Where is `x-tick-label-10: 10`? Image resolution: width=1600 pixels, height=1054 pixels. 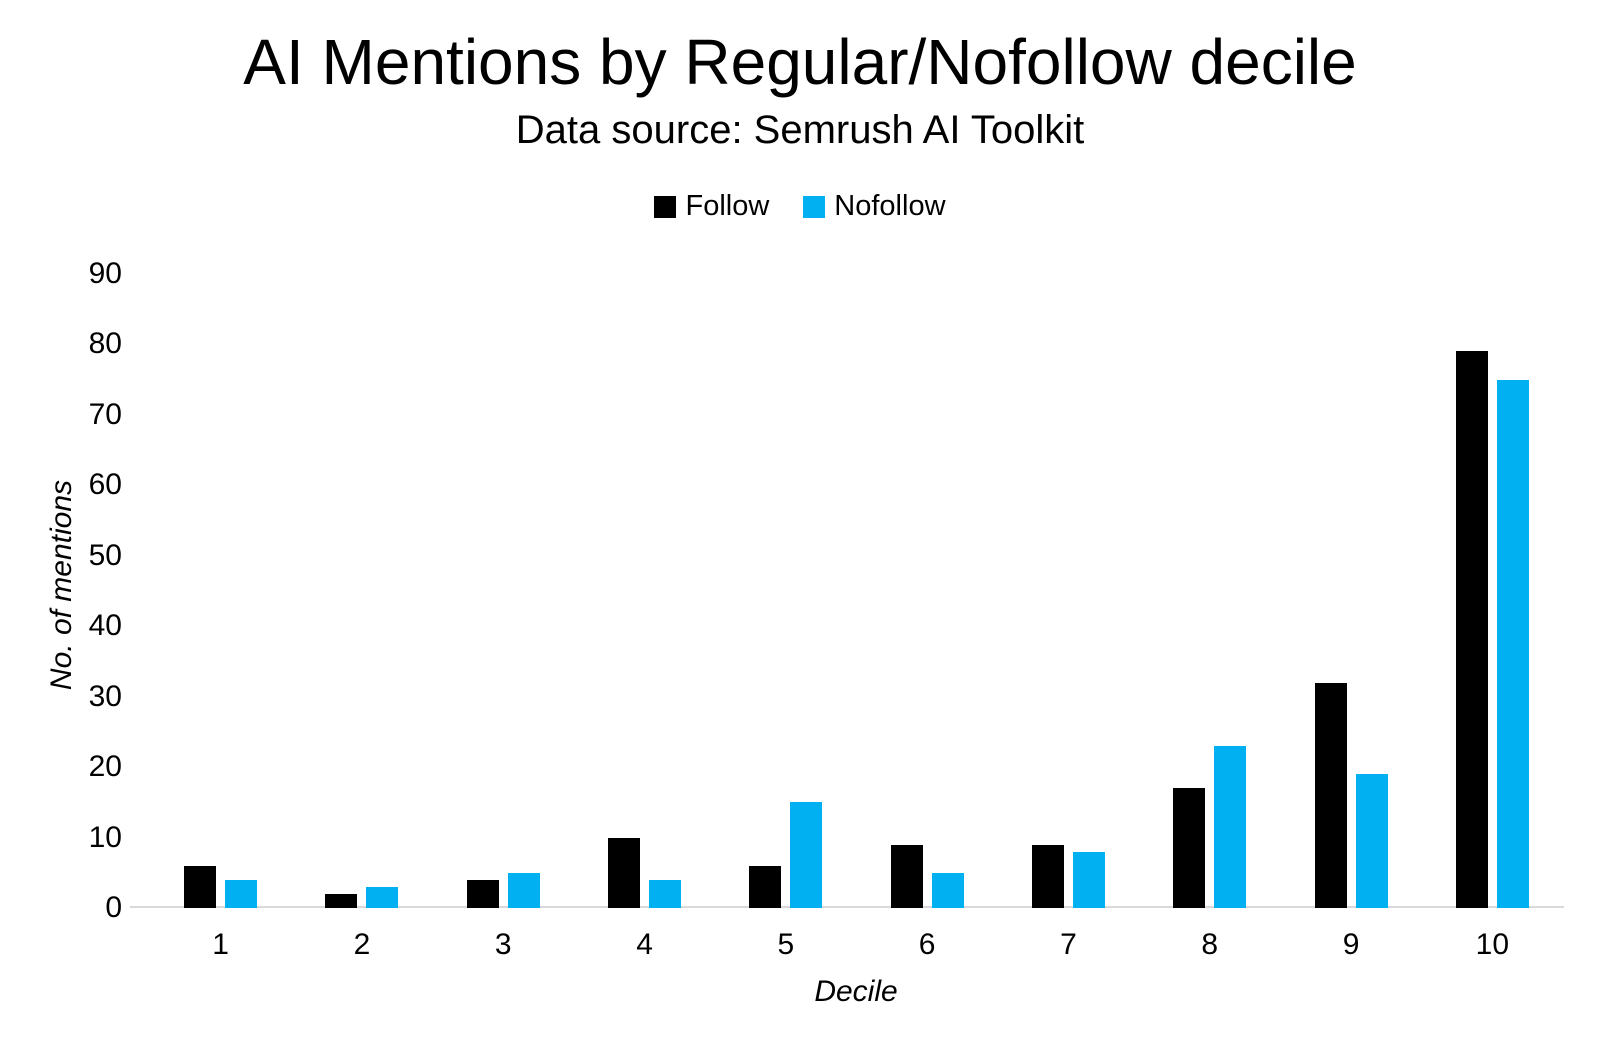
x-tick-label-10: 10 is located at coordinates (1492, 944).